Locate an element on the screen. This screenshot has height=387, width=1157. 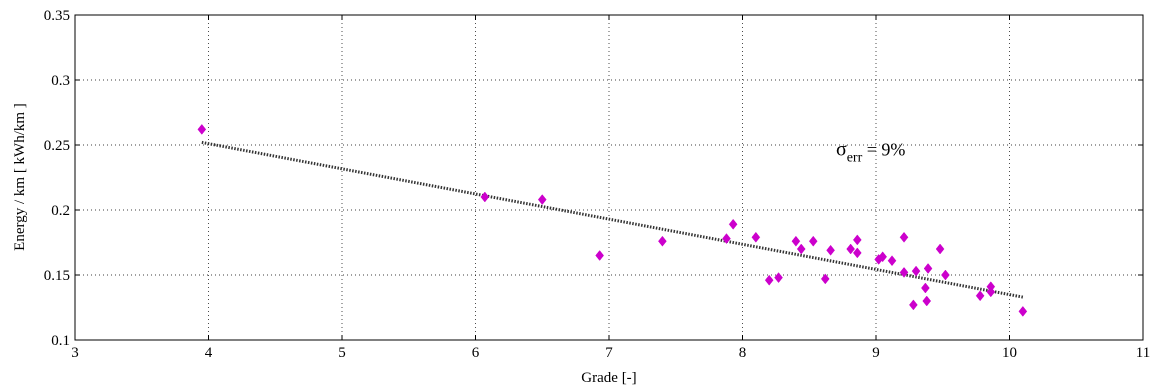
y-axis-label: Energy / km [ kWh/km ] is located at coordinates (20, 177).